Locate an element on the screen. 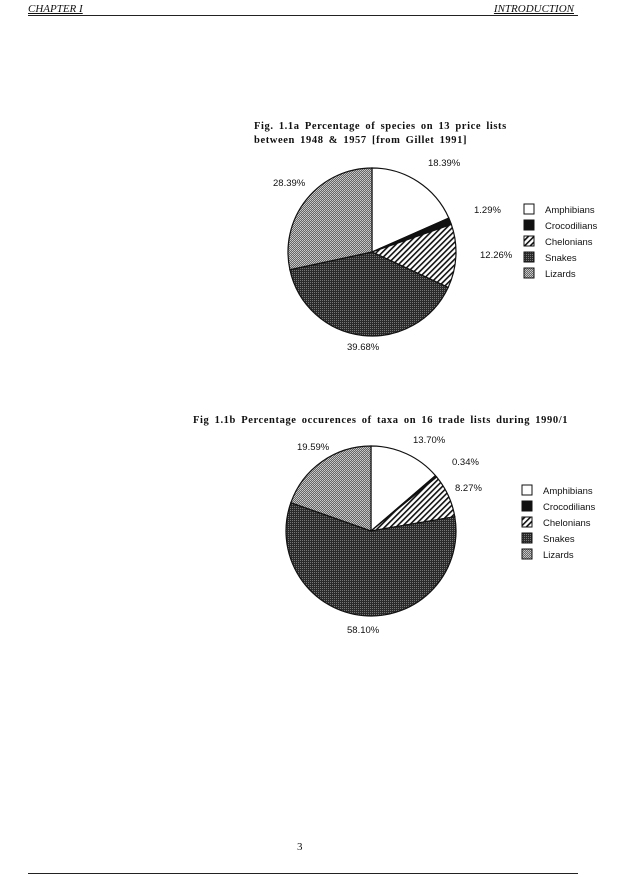 The height and width of the screenshot is (888, 621). pie-1a-slice-amphibians is located at coordinates (410, 210).